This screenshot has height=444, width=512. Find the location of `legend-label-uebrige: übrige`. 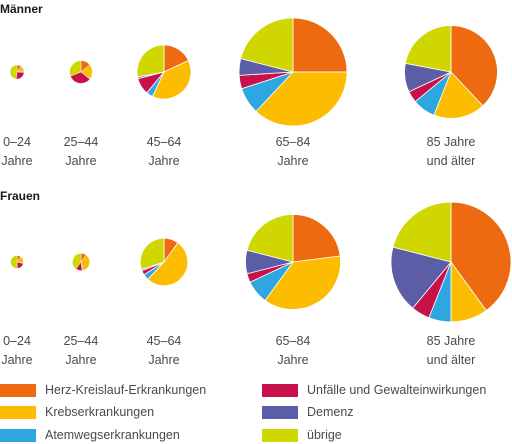

legend-label-uebrige: übrige is located at coordinates (324, 435).